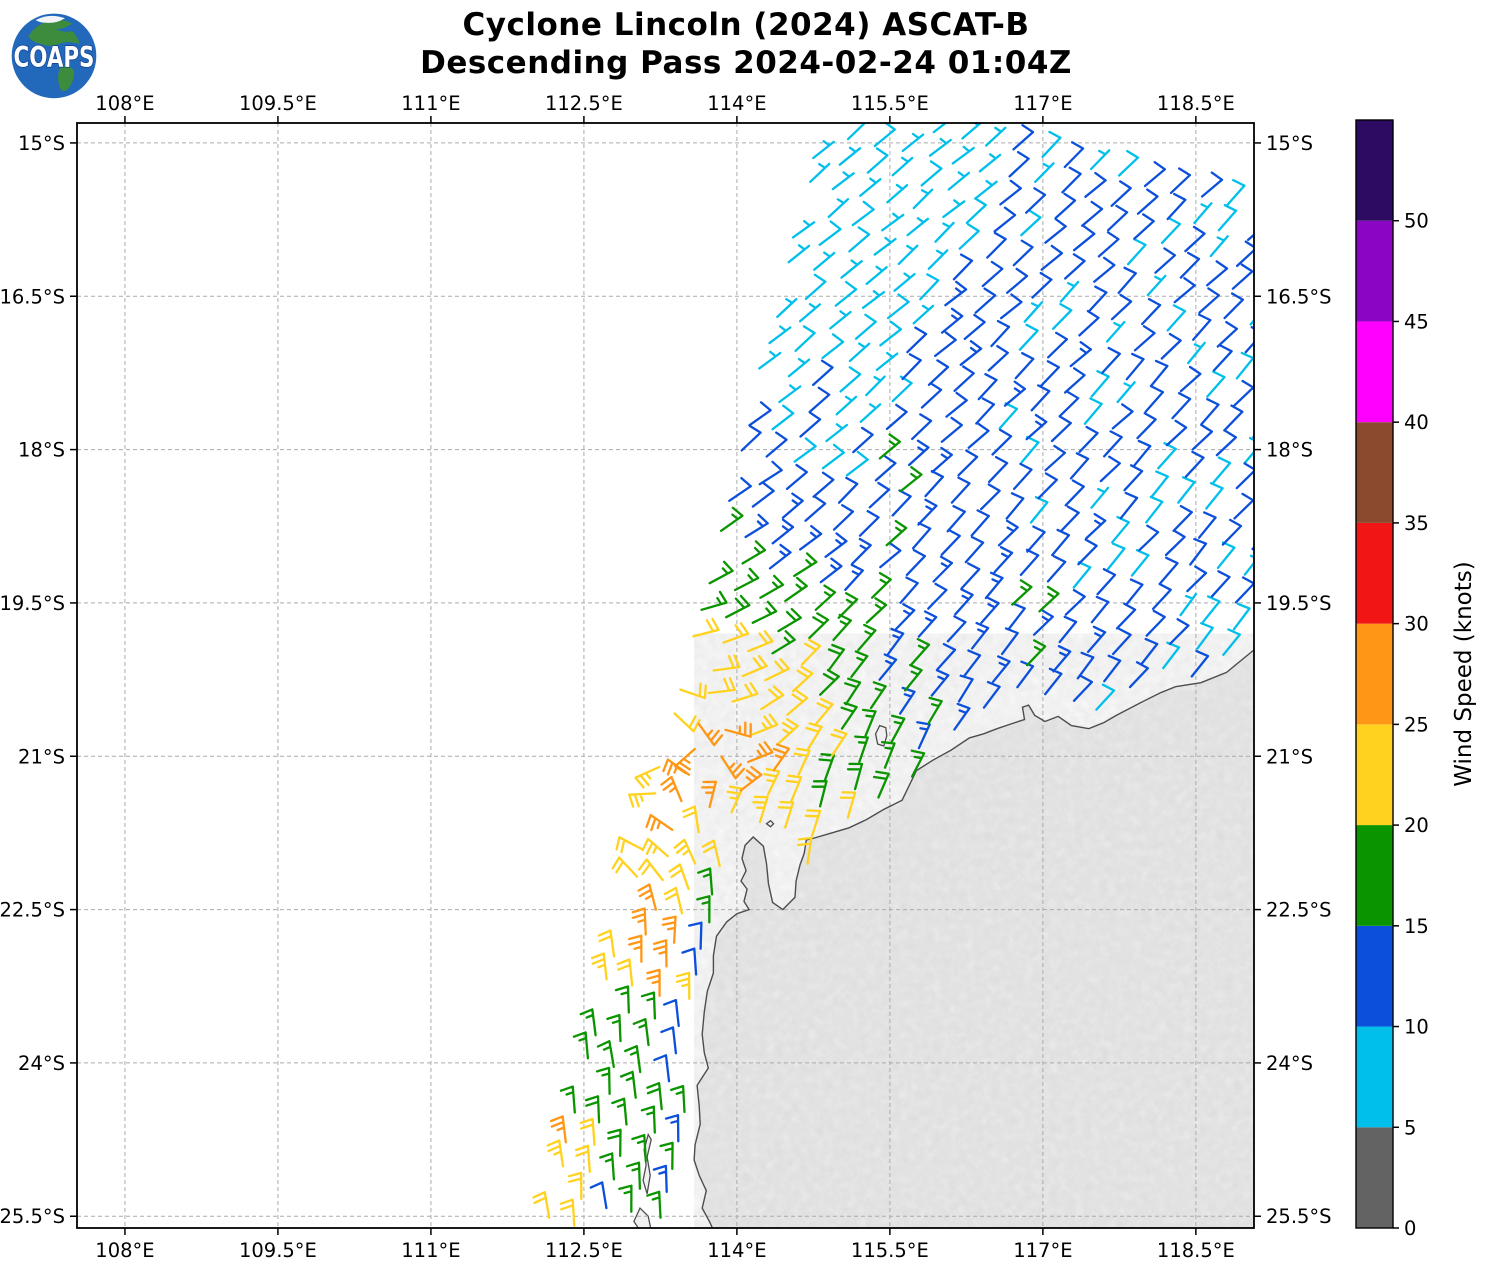  Describe the element at coordinates (1464, 673) in the screenshot. I see `colorbar-axis-label: Wind Speed (knots)` at that location.